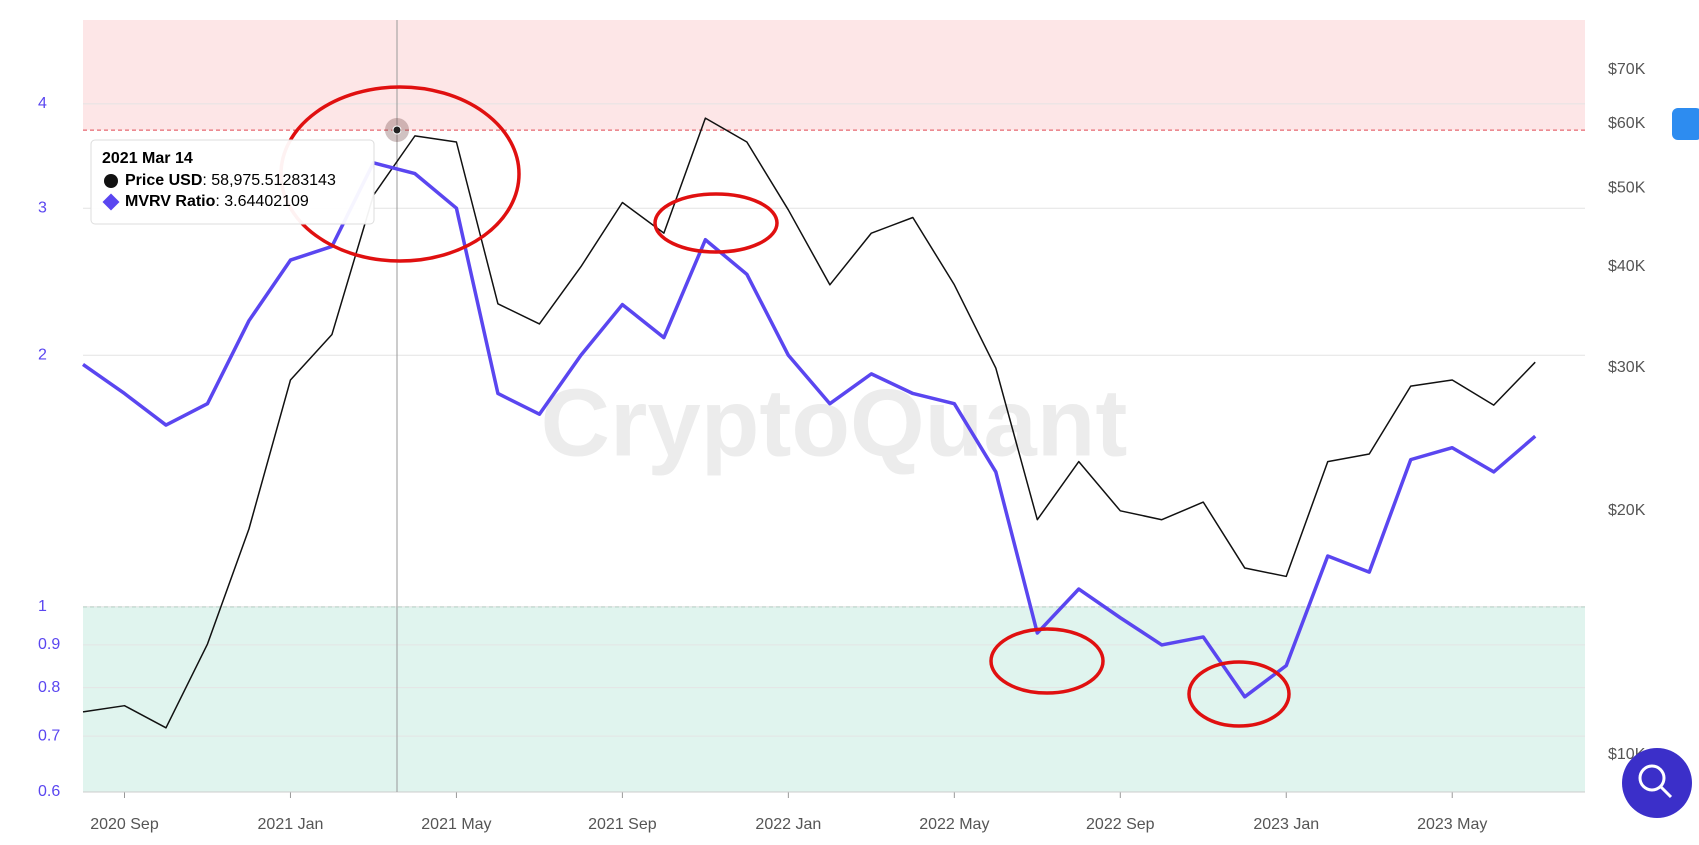 The height and width of the screenshot is (845, 1699). I want to click on zone-band, so click(834, 75).